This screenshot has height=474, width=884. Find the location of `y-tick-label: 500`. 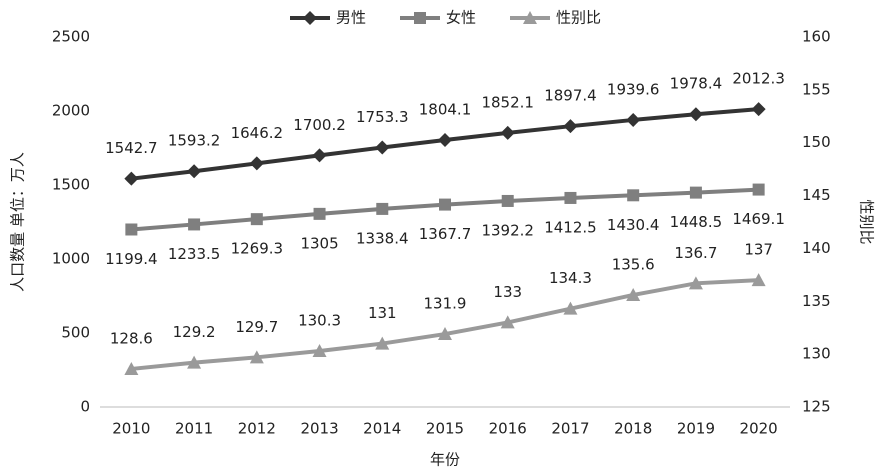

y-tick-label: 500 is located at coordinates (75, 333).